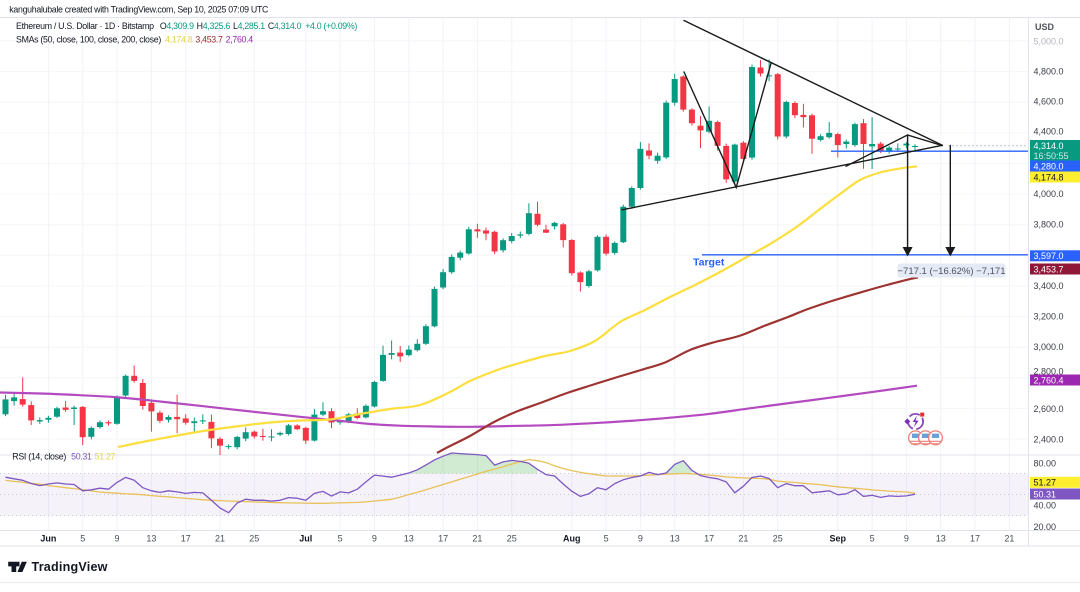 This screenshot has height=592, width=1080. What do you see at coordinates (1045, 494) in the screenshot?
I see `svg-text: 50.31` at bounding box center [1045, 494].